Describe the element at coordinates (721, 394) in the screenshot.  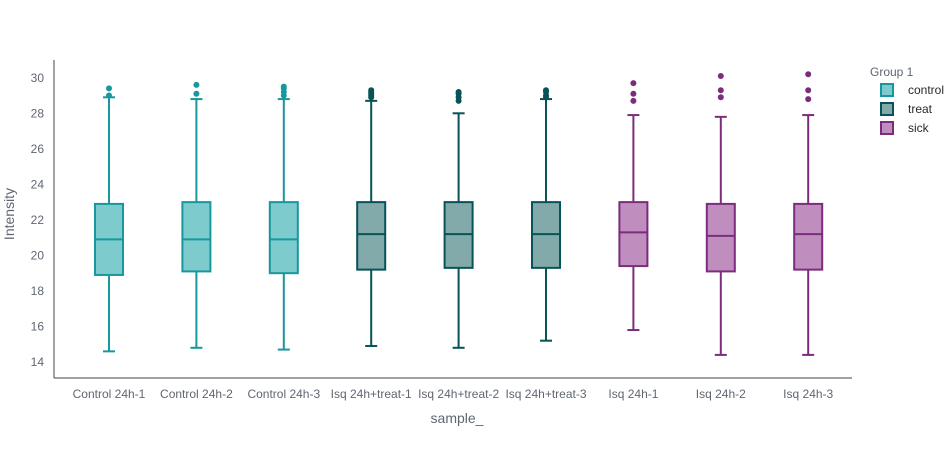
I see `x-tick-label: Isq 24h-2` at that location.